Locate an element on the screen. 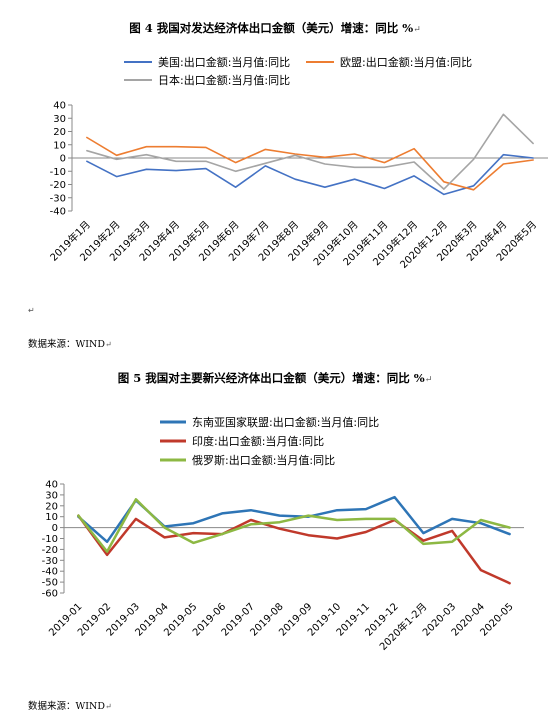 Image resolution: width=550 pixels, height=724 pixels. chart2-y-tick-label-9: -40 is located at coordinates (50, 572).